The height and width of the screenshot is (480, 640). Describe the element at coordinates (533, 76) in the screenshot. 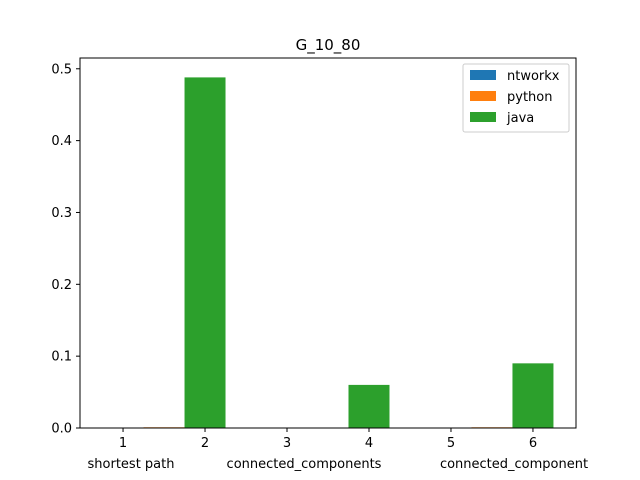

I see `legend-label-ntworkx: ntworkx` at that location.